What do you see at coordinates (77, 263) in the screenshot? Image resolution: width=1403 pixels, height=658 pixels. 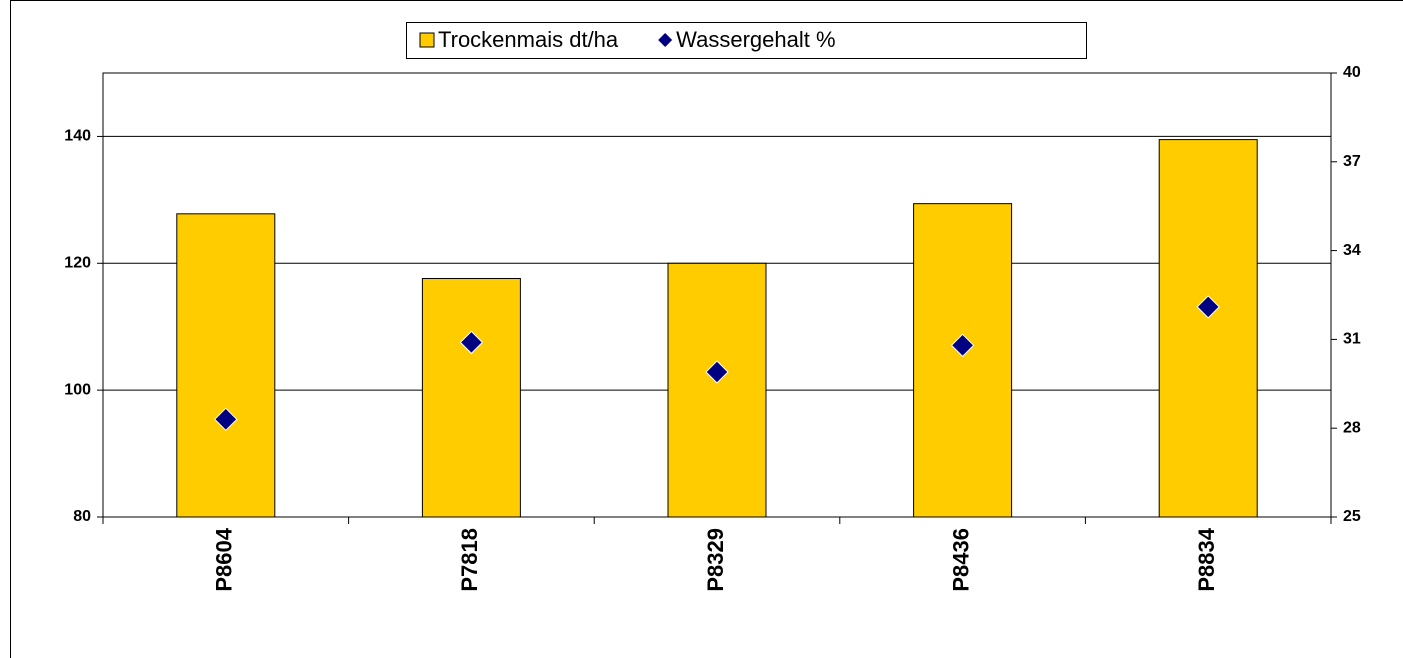 I see `y-tick-label: 120` at bounding box center [77, 263].